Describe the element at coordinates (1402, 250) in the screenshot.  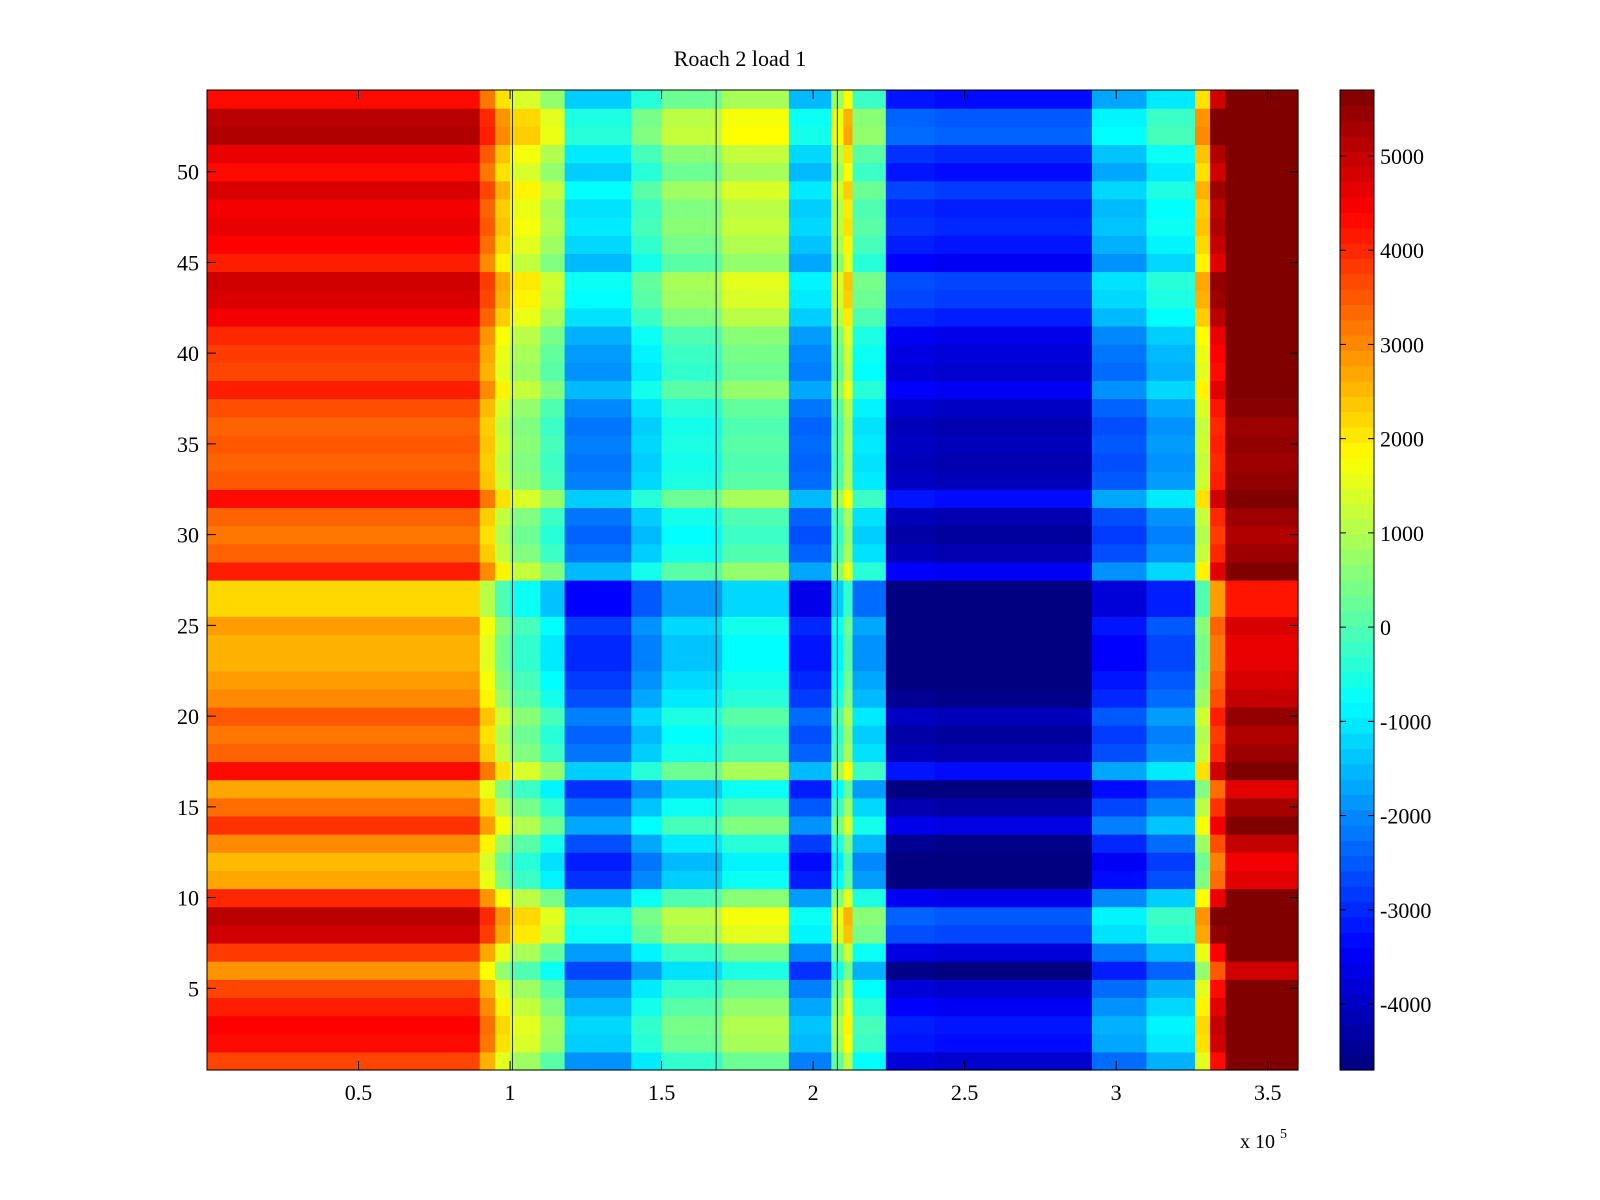
I see `colorbar-tick-label: 4000` at that location.